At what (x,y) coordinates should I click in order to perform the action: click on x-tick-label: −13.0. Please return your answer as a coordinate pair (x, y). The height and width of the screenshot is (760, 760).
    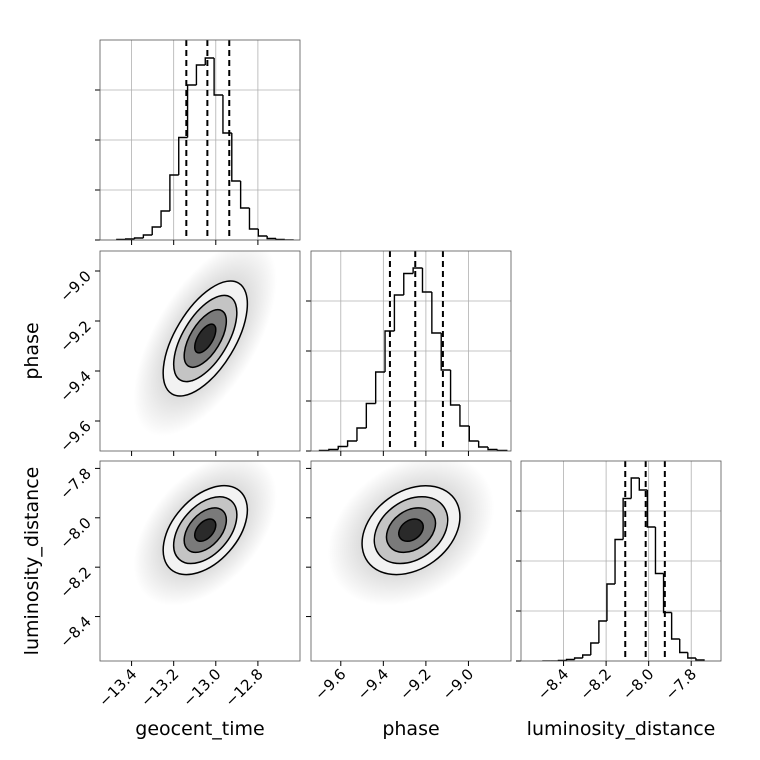
    Looking at the image, I should click on (201, 687).